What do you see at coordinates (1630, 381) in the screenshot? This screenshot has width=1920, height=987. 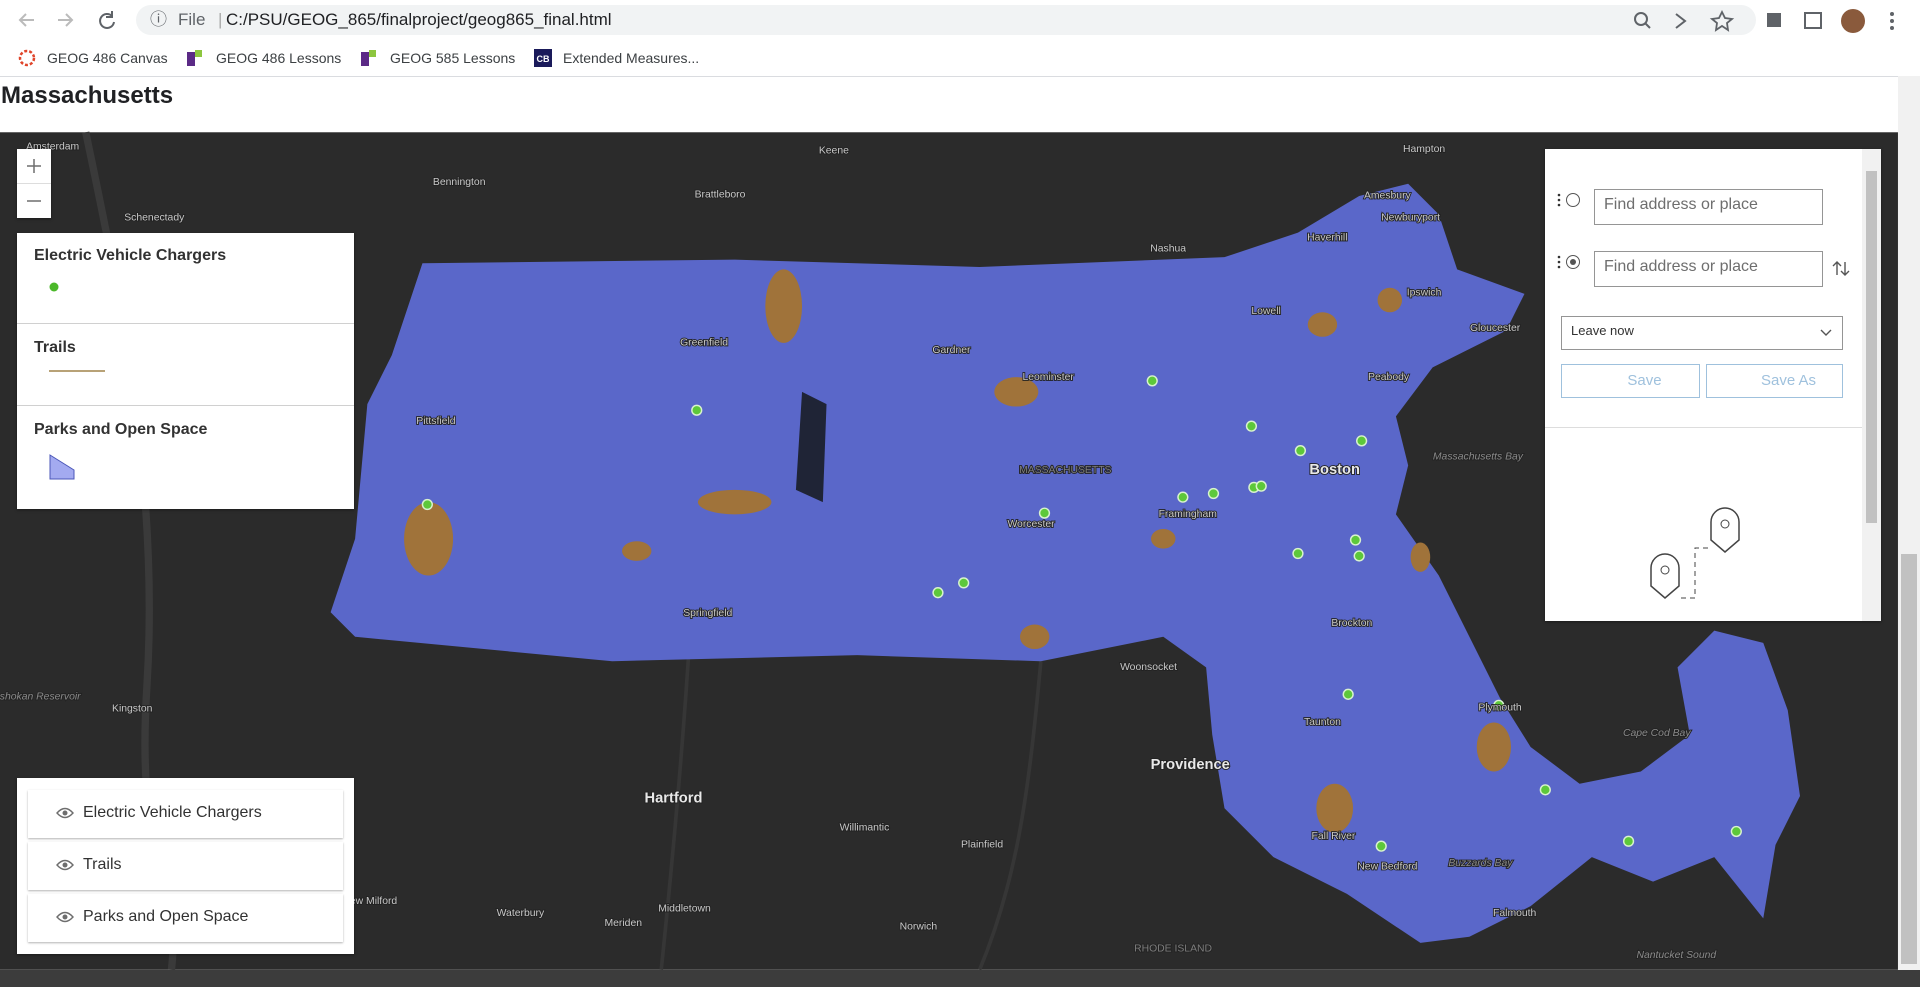 I see `save-button: Save` at bounding box center [1630, 381].